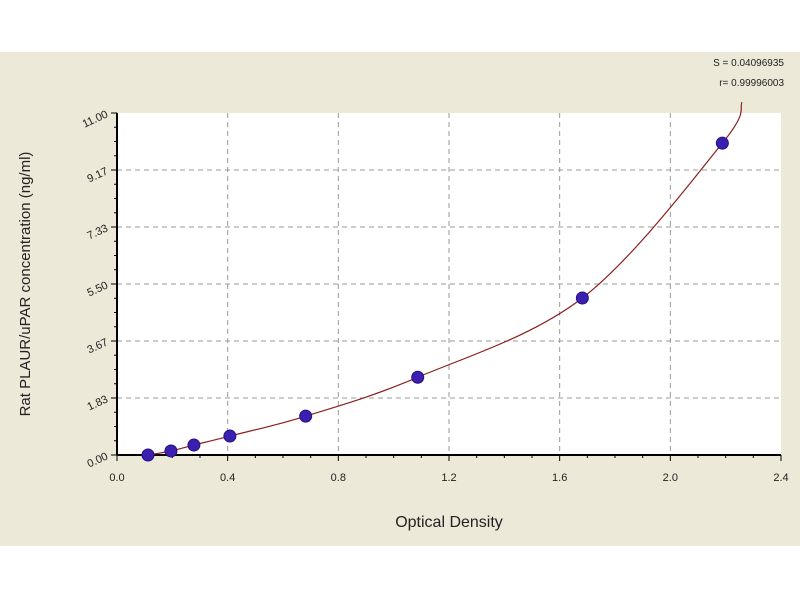 This screenshot has height=600, width=800. I want to click on x-tick-label: 0.8, so click(338, 478).